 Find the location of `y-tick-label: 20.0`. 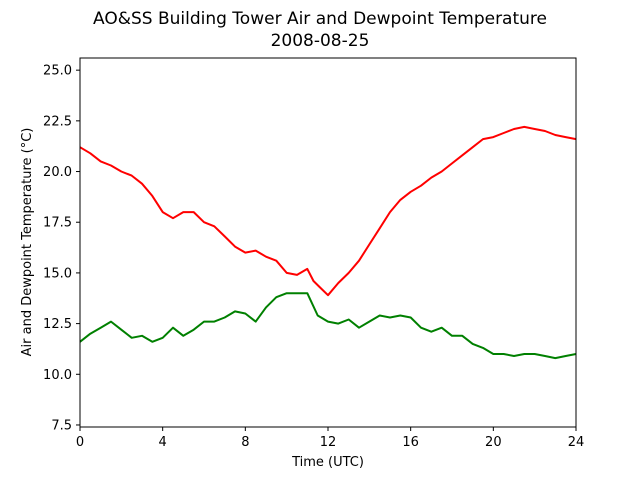

y-tick-label: 20.0 is located at coordinates (57, 172).